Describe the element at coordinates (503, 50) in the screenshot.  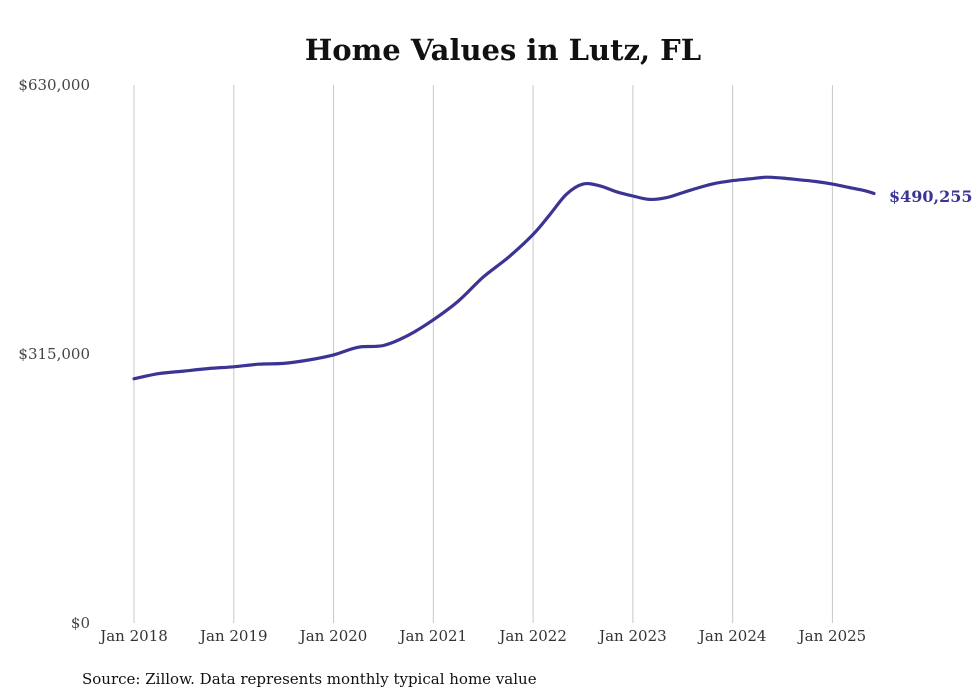
I see `chart-title: Home Values in Lutz, FL` at that location.